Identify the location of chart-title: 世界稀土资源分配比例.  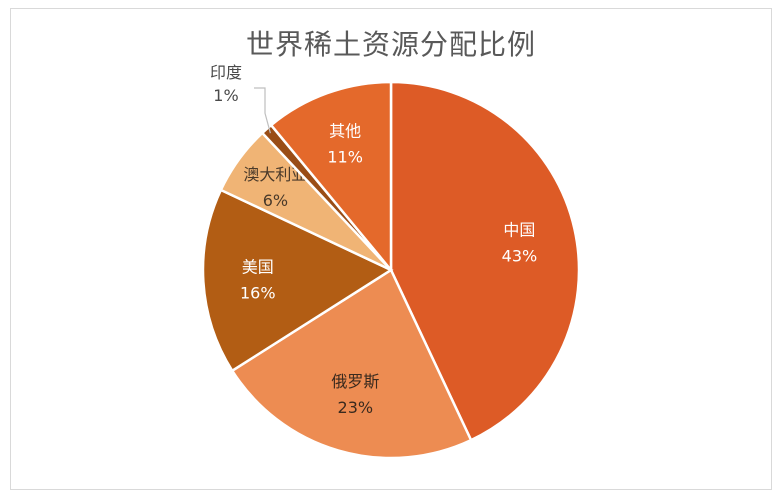
(390, 44).